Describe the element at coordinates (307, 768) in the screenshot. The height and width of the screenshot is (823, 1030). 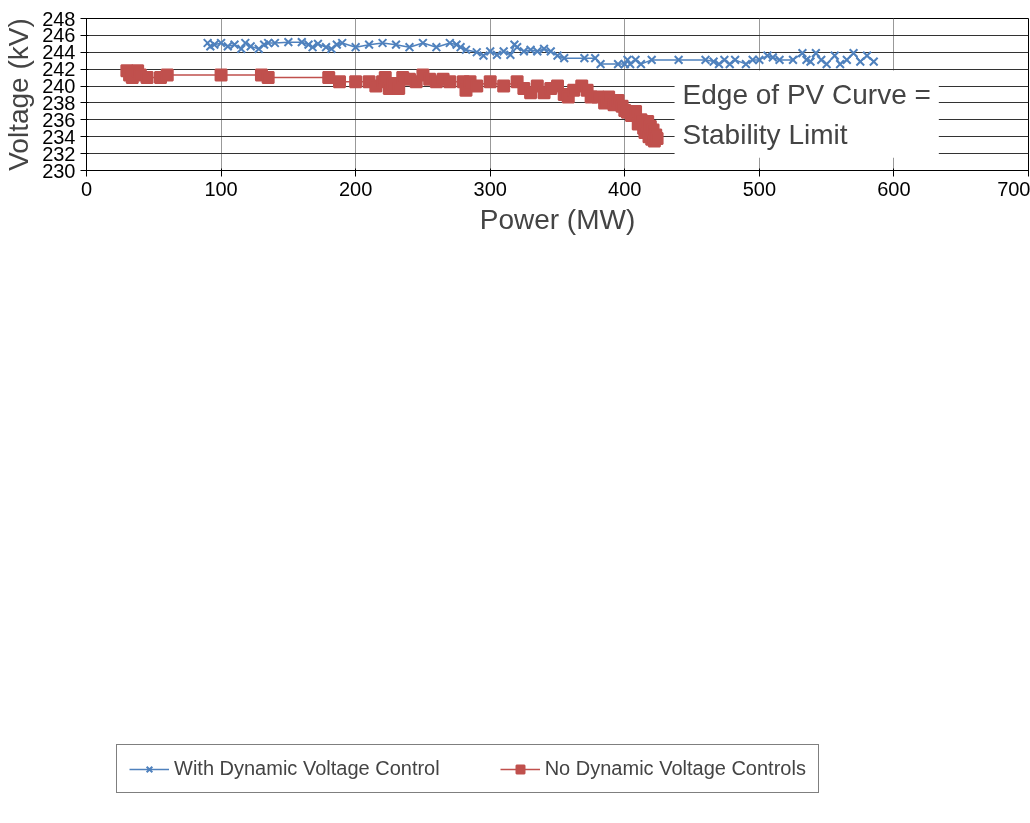
I see `legend-label: With Dynamic Voltage Control` at that location.